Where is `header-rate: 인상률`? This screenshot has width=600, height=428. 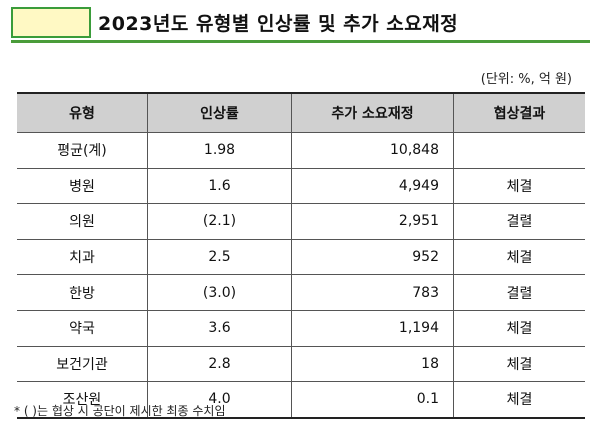 header-rate: 인상률 is located at coordinates (219, 112).